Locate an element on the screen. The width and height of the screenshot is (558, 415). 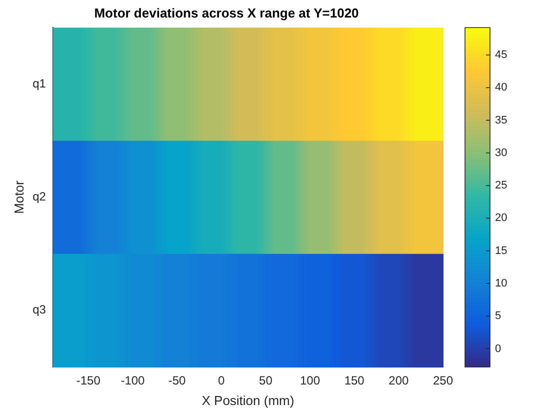
color-bar-label: 35 is located at coordinates (501, 120).